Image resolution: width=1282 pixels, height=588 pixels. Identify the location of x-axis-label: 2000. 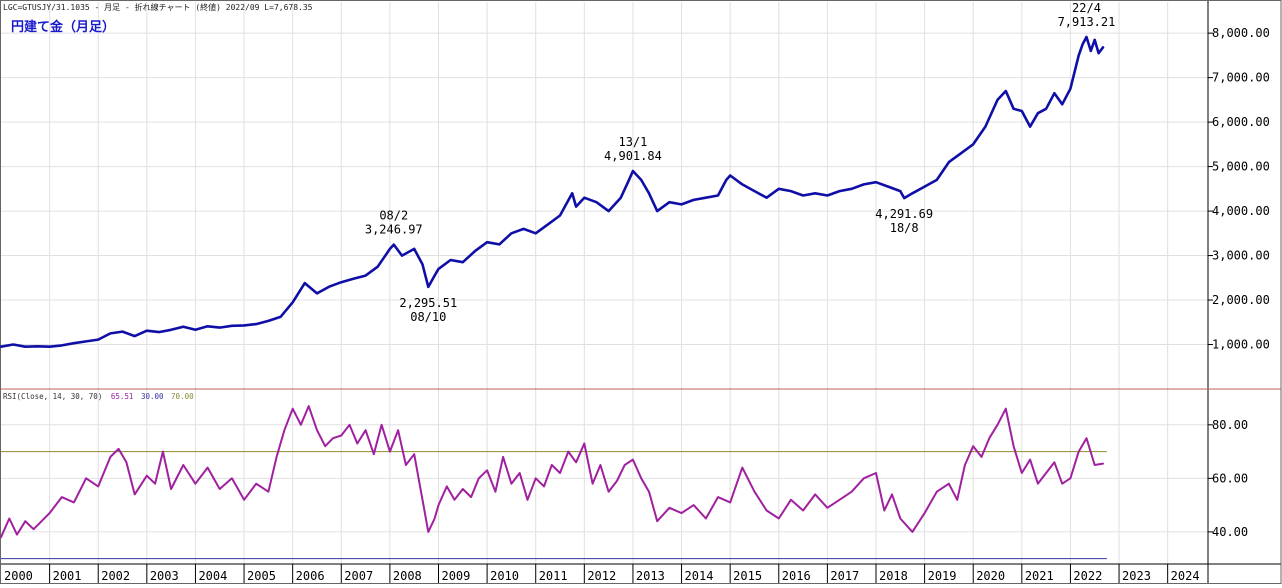
(18, 576).